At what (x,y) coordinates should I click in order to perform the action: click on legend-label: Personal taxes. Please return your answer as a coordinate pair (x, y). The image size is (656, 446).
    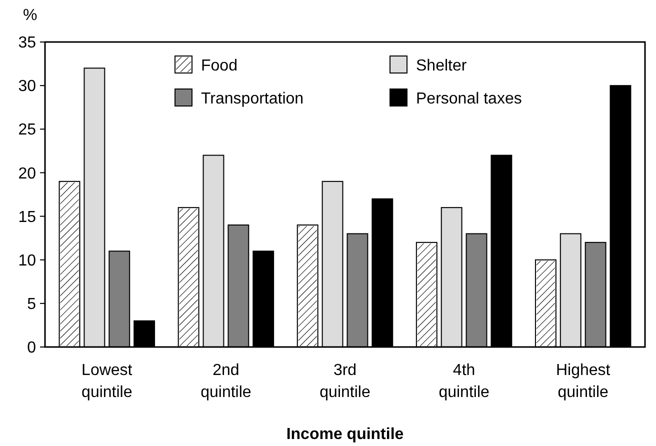
    Looking at the image, I should click on (469, 99).